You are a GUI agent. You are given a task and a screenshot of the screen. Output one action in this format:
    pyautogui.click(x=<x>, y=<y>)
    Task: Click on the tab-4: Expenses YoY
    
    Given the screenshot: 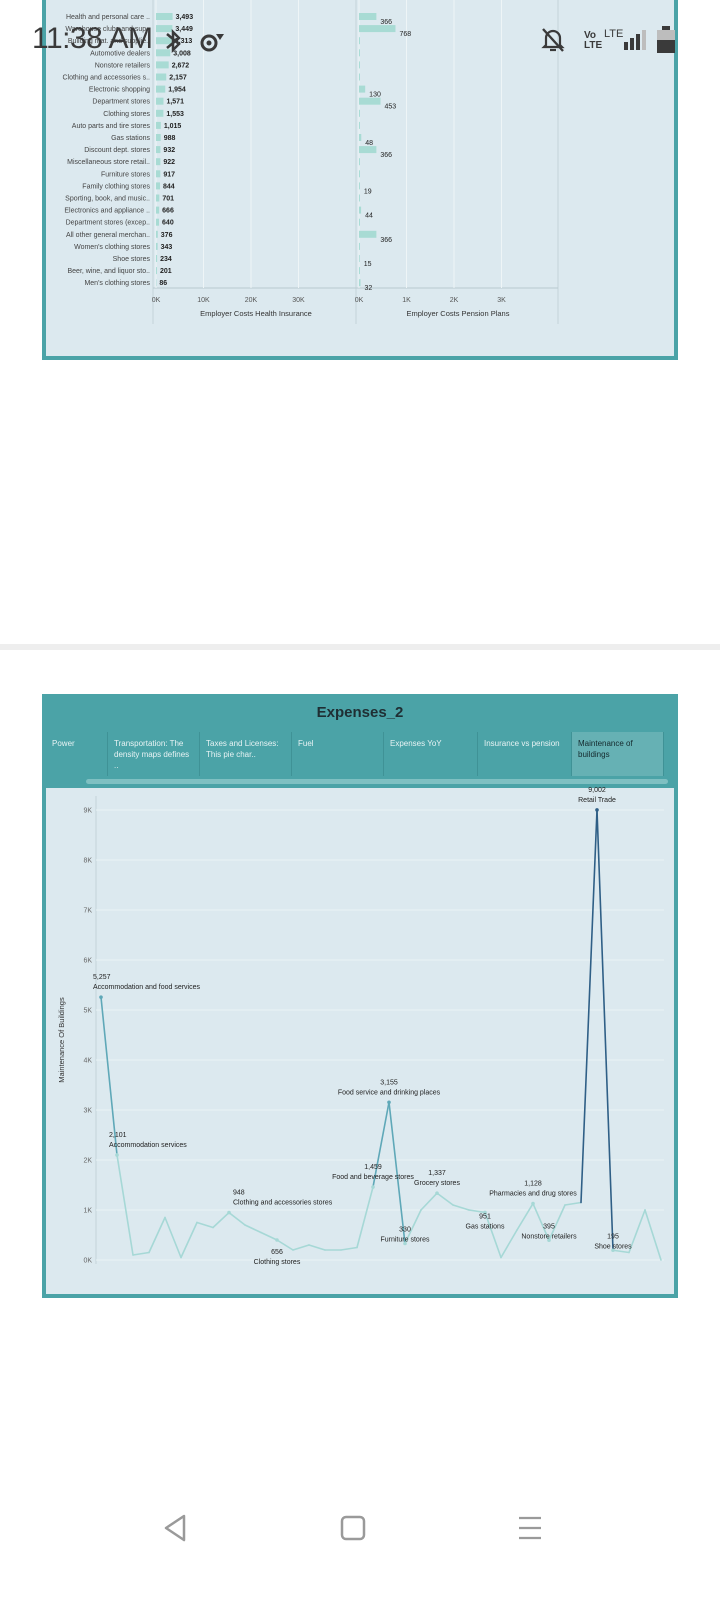 What is the action you would take?
    pyautogui.click(x=431, y=754)
    